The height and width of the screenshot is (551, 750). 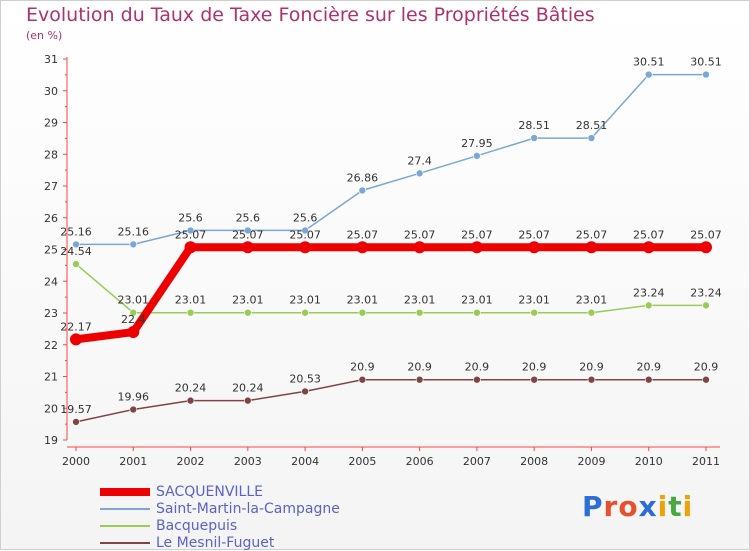 What do you see at coordinates (420, 461) in the screenshot?
I see `x-tick-label: 2006` at bounding box center [420, 461].